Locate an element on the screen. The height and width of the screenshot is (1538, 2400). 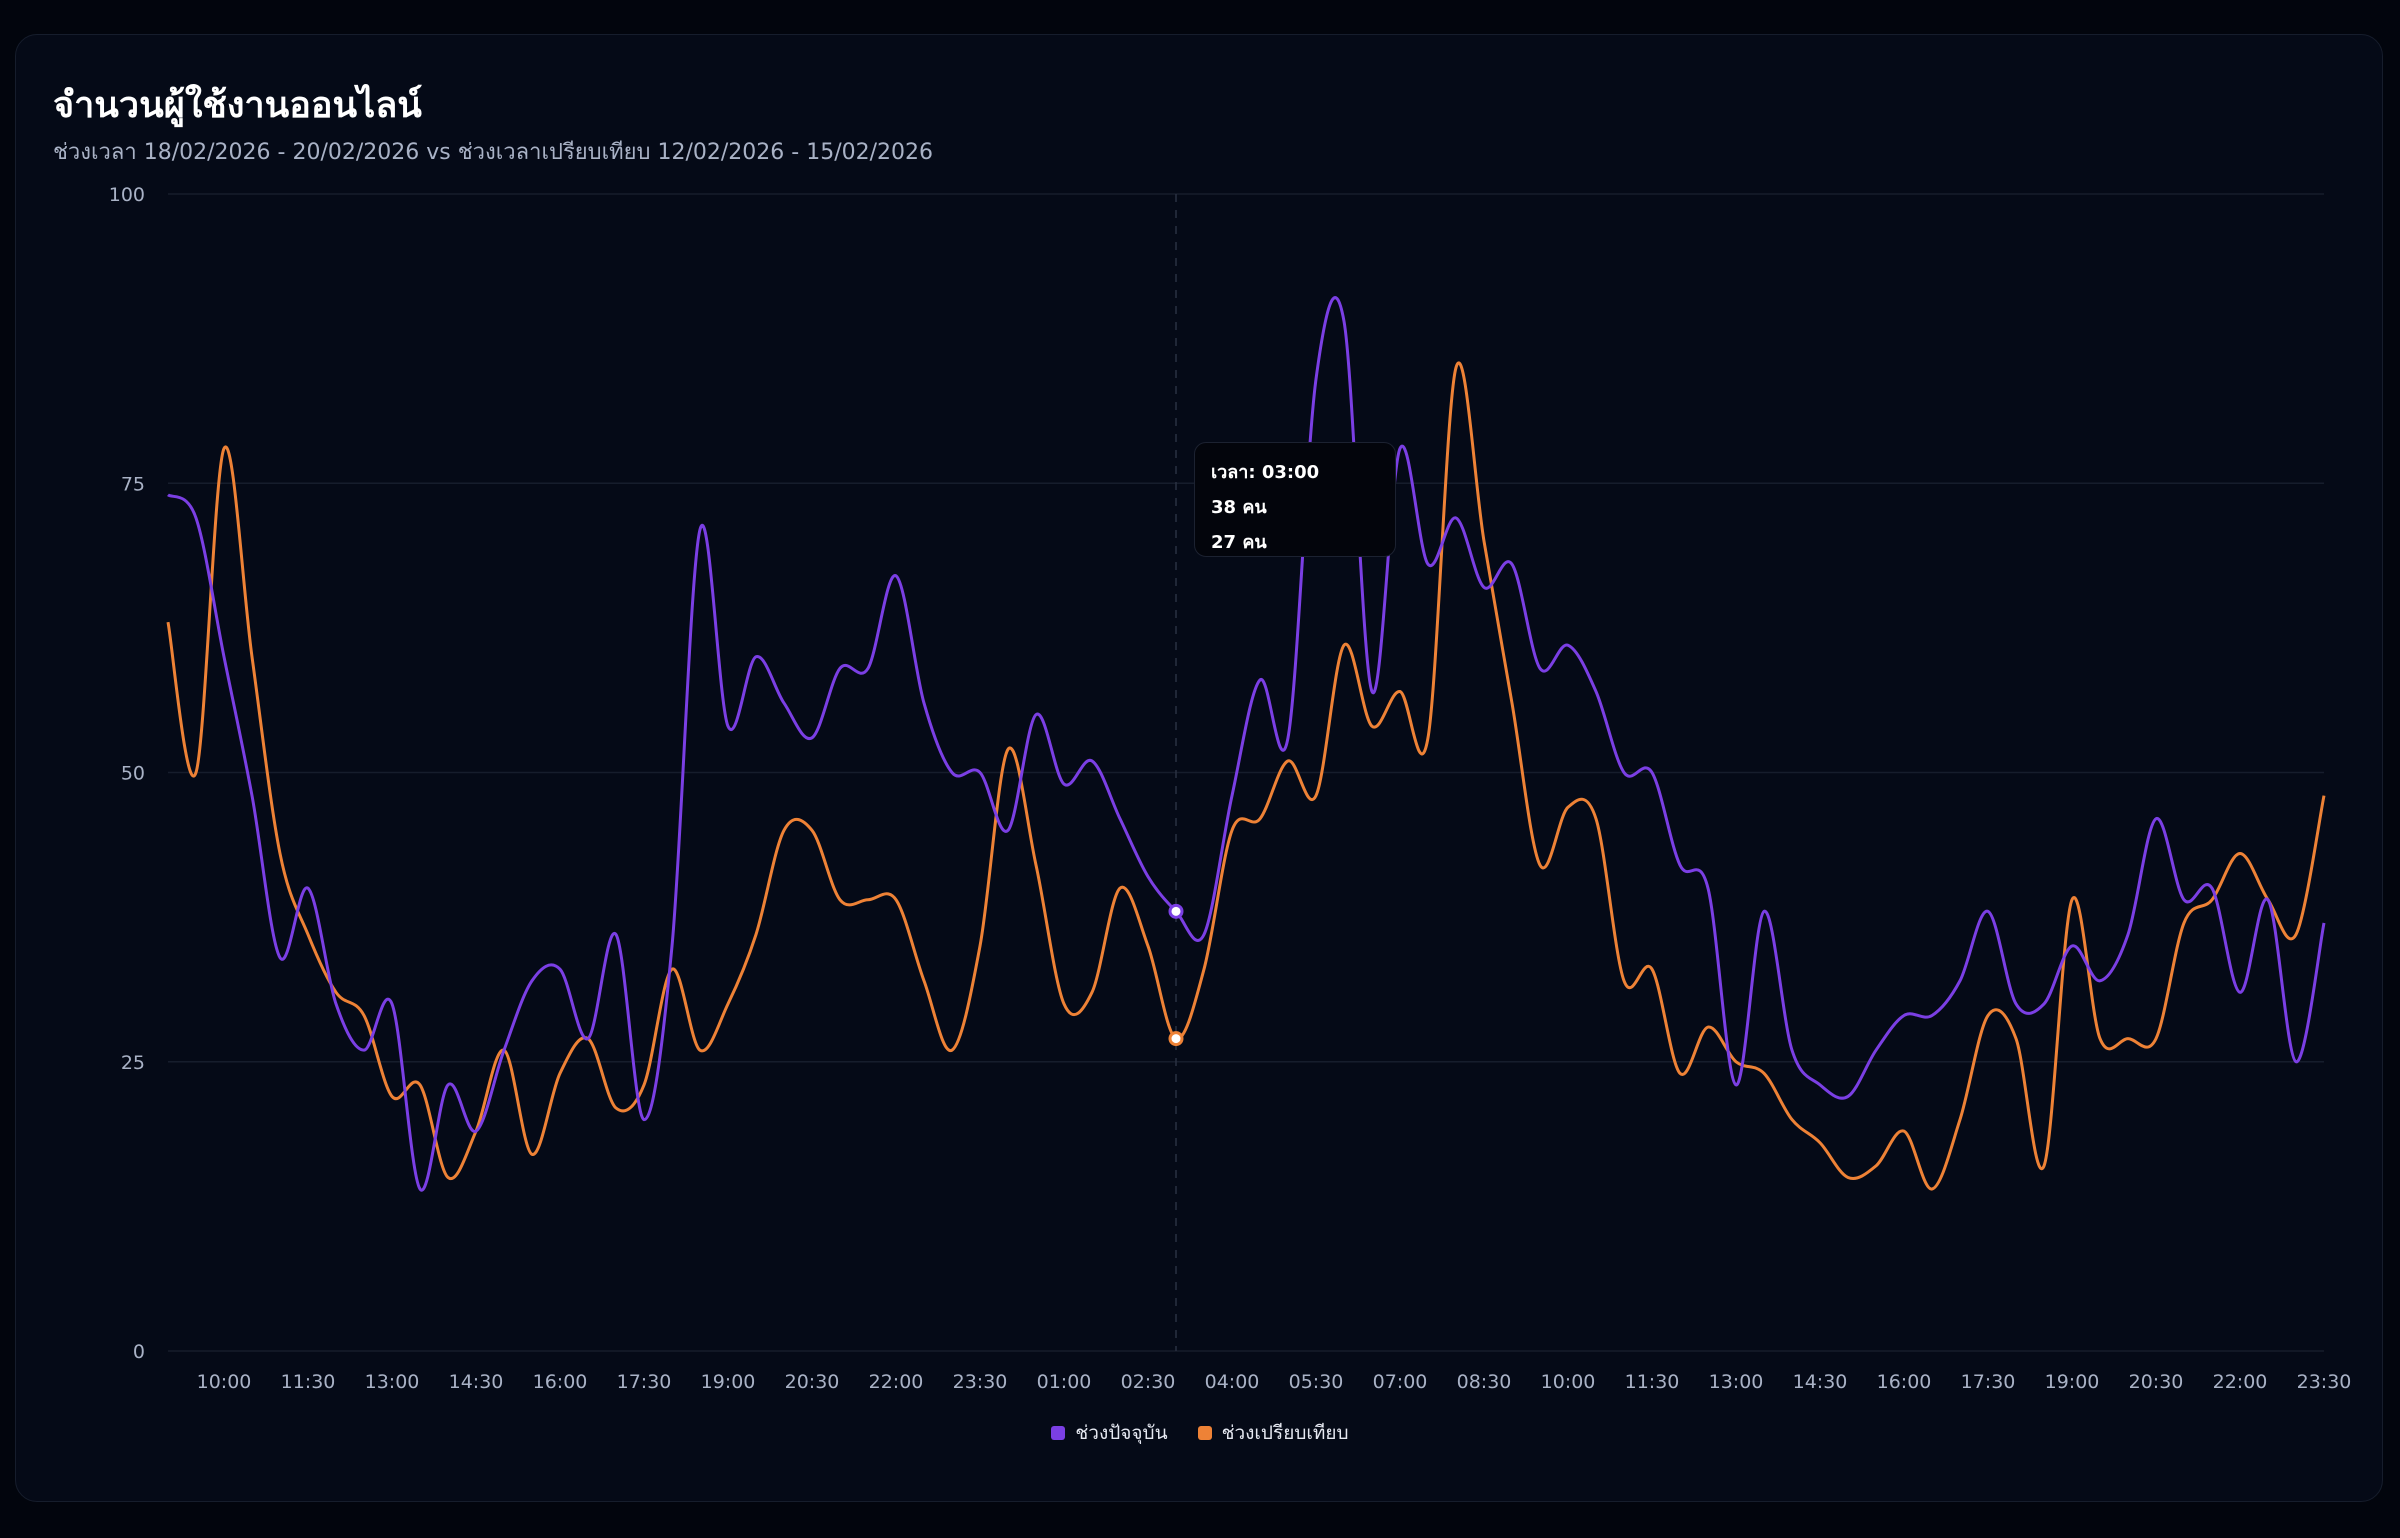
chart-legend: ช่วงปัจจุบัน ช่วงเปรียบเทียบ is located at coordinates (1200, 1433).